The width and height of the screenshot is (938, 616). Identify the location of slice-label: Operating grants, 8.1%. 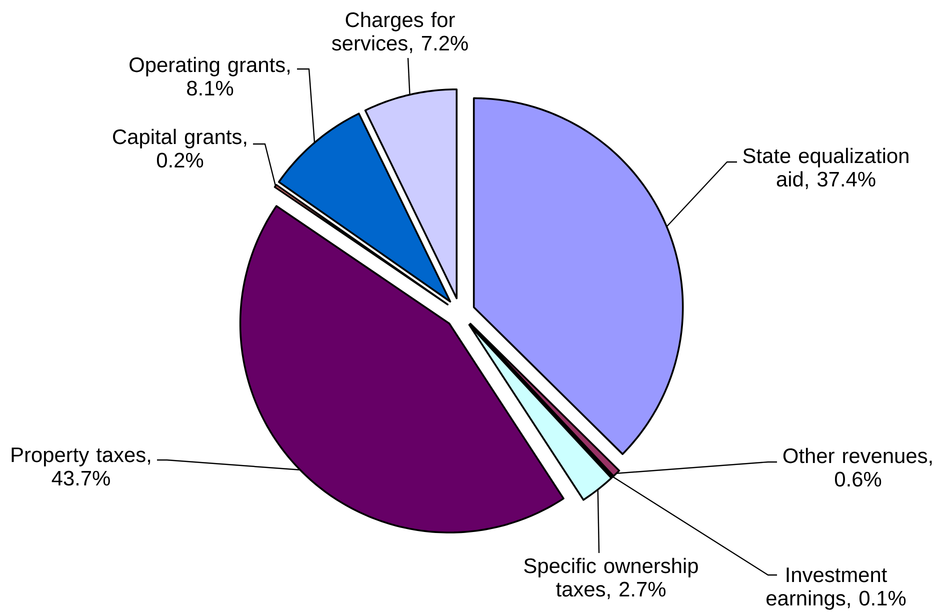
(210, 76).